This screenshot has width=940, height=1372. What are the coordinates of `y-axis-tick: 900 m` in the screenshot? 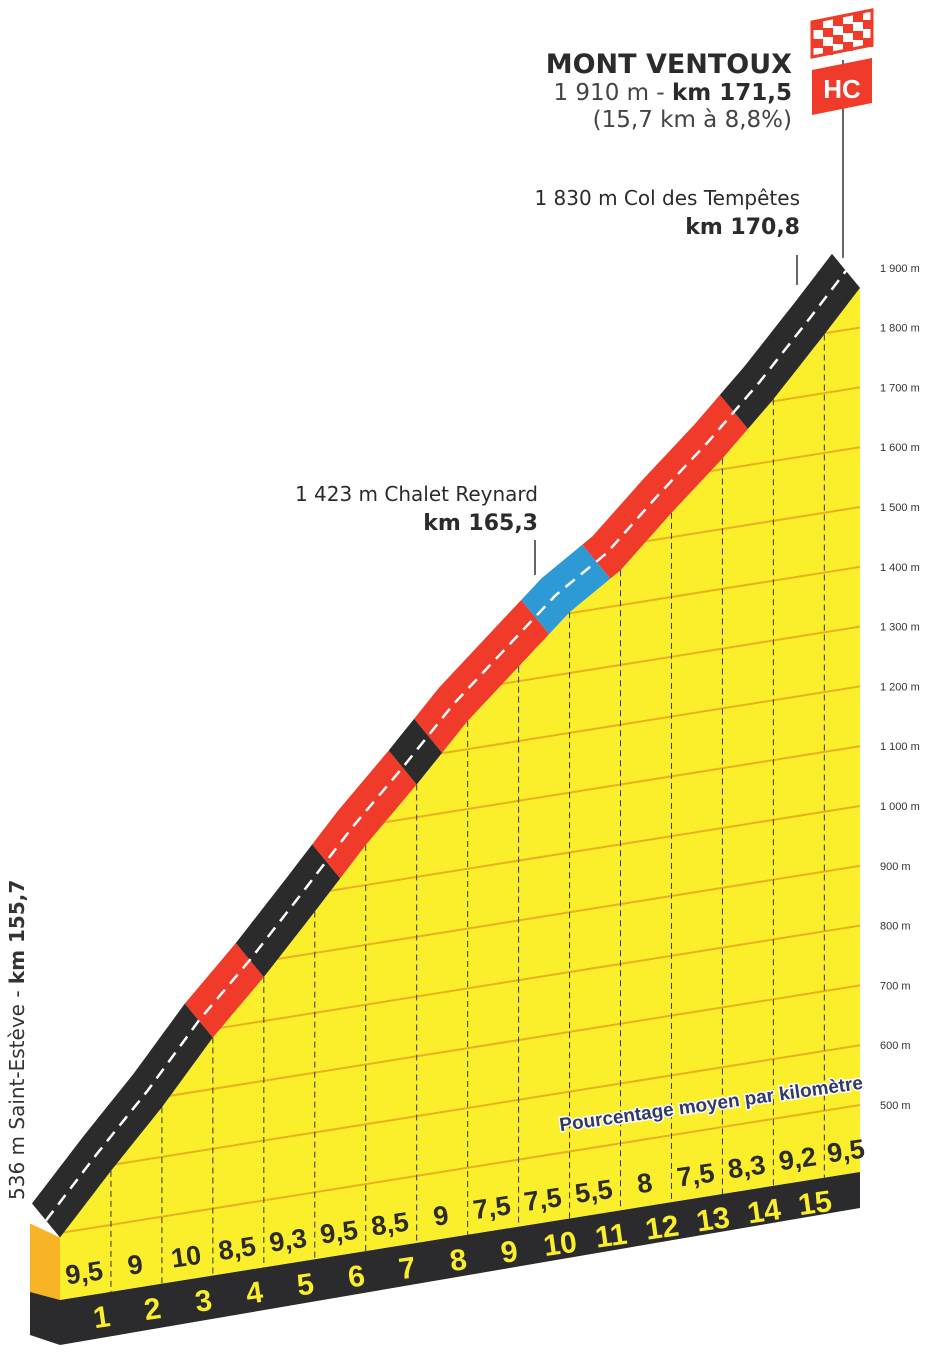 It's located at (895, 867).